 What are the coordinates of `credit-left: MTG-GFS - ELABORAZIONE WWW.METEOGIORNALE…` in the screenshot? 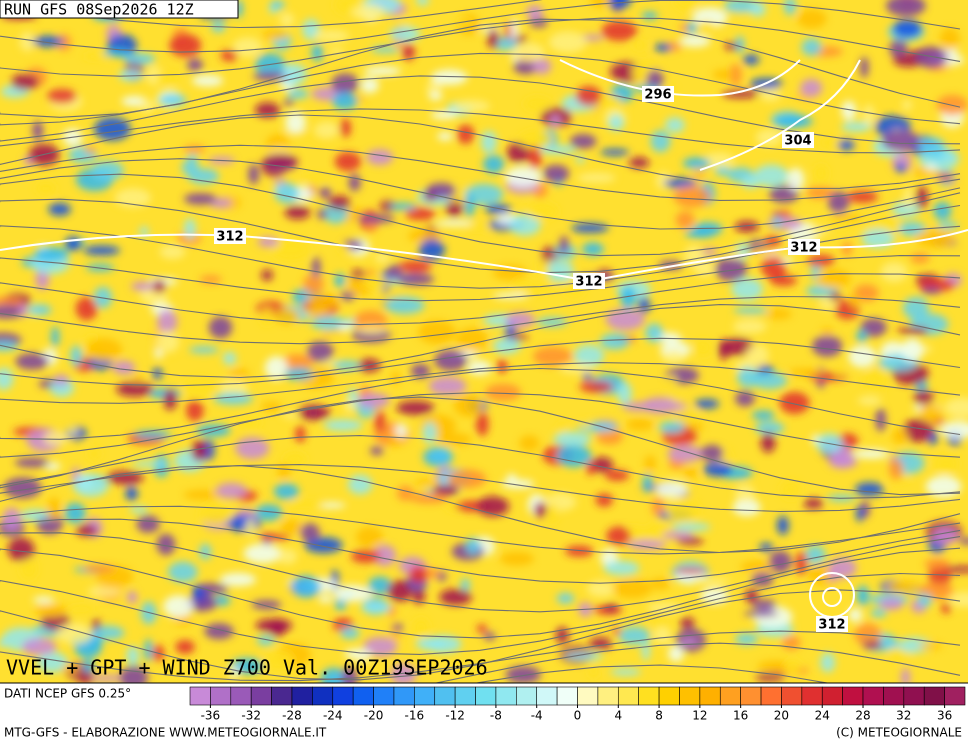 It's located at (165, 733).